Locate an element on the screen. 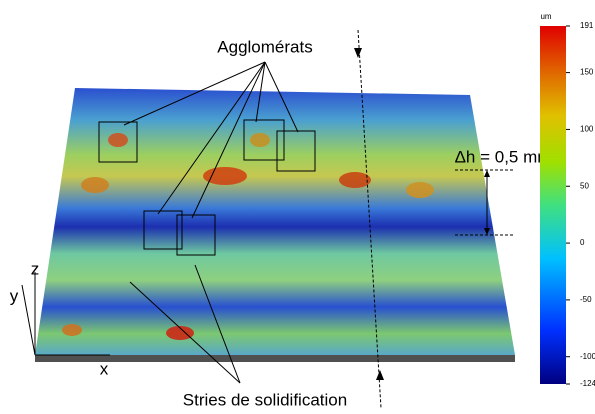  annotation-boxes is located at coordinates (207, 187).